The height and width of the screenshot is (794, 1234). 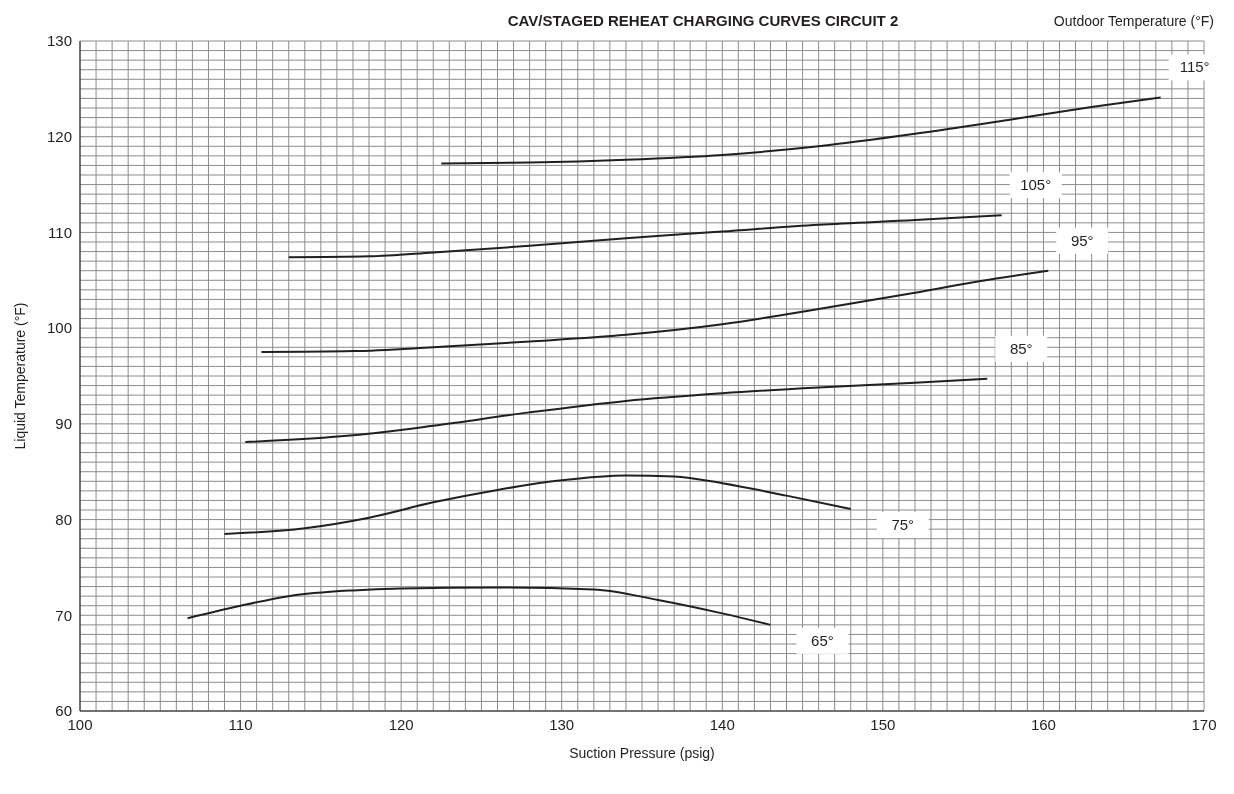 I want to click on y-tick-label: 110, so click(x=60, y=232).